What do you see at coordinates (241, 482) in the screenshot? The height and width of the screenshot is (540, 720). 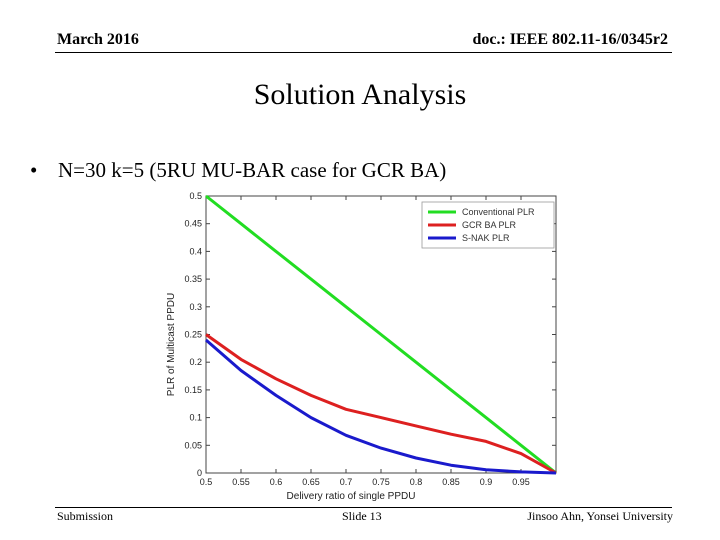 I see `x-tick-label: 0.55` at bounding box center [241, 482].